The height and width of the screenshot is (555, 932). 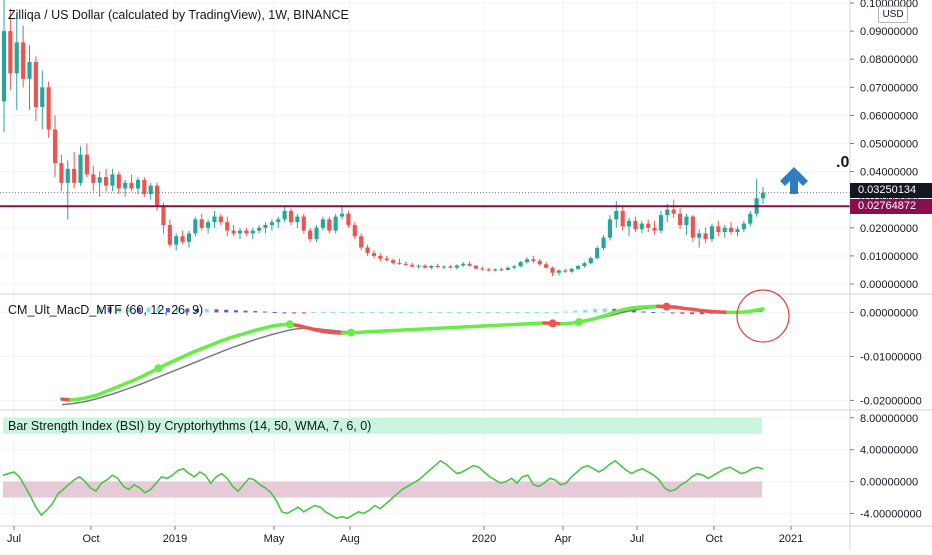 What do you see at coordinates (893, 14) in the screenshot?
I see `currency-button: USD` at bounding box center [893, 14].